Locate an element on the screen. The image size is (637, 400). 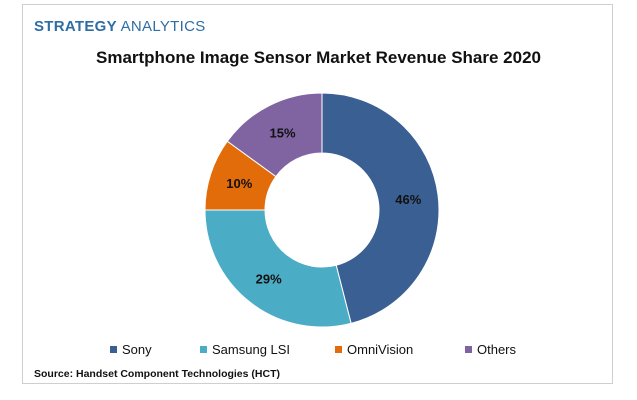
legend-item-omnivision: OmniVision is located at coordinates (374, 349).